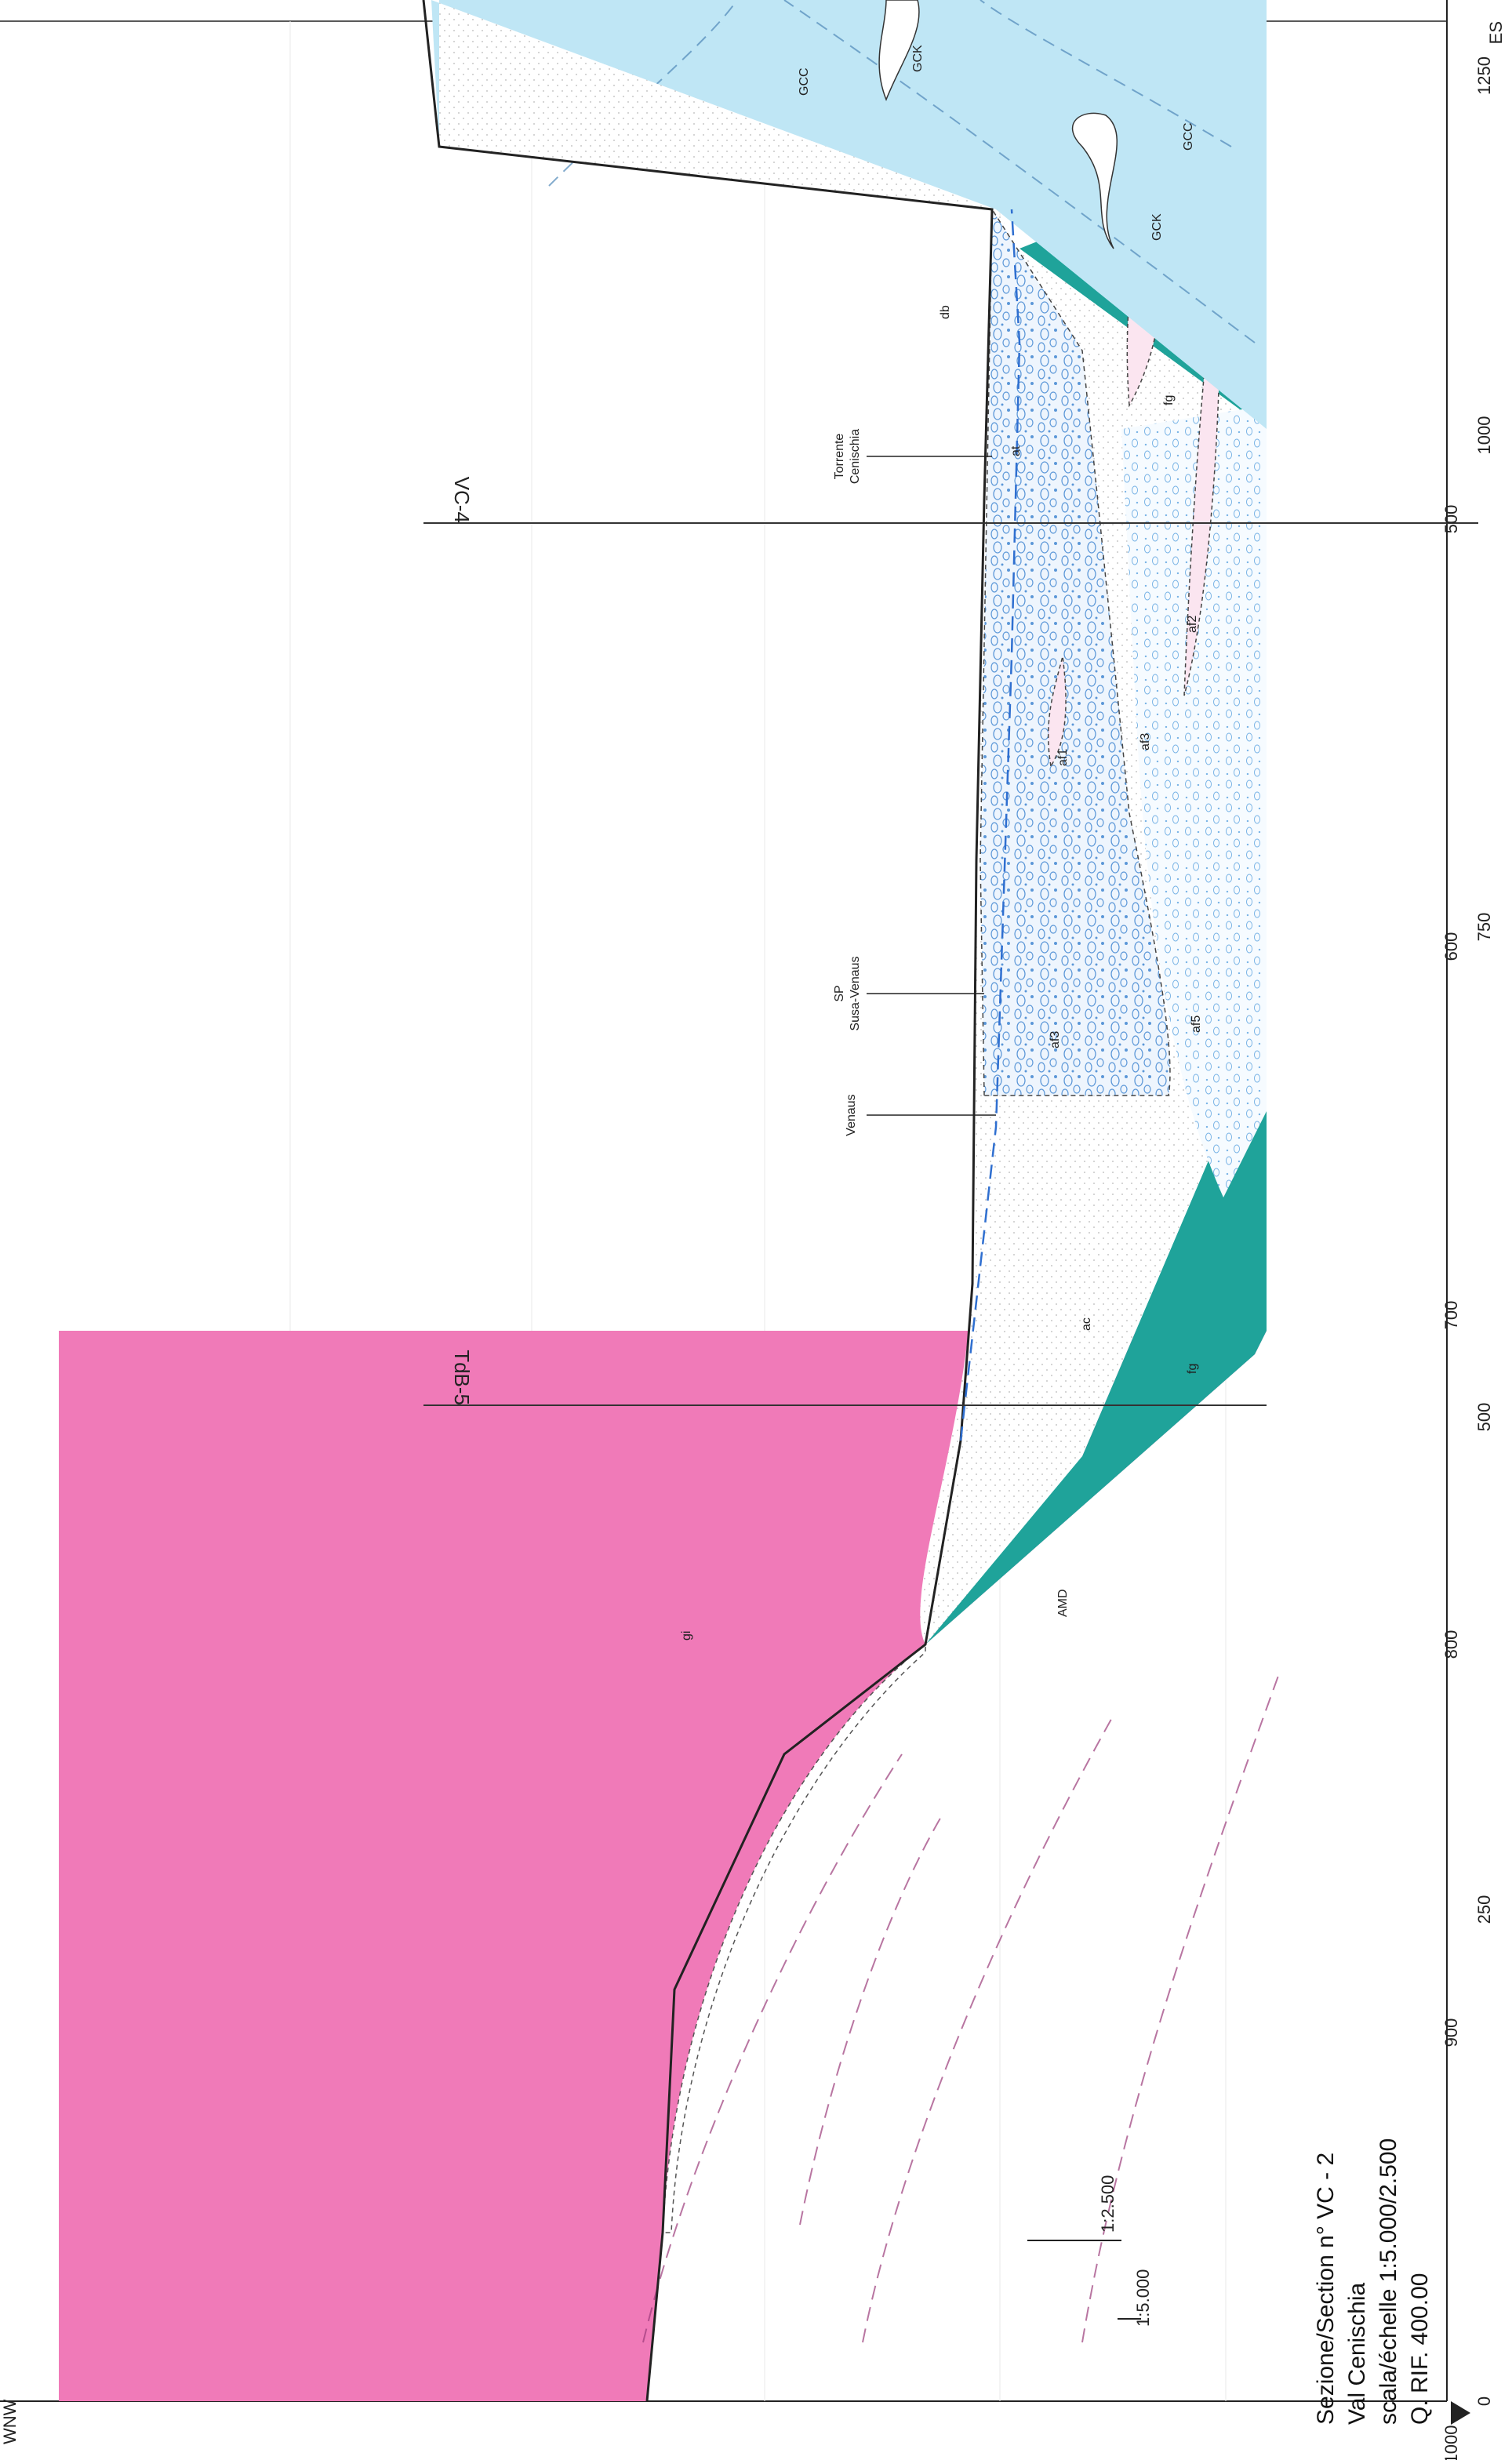  What do you see at coordinates (1075, 651) in the screenshot?
I see `af1-unit` at bounding box center [1075, 651].